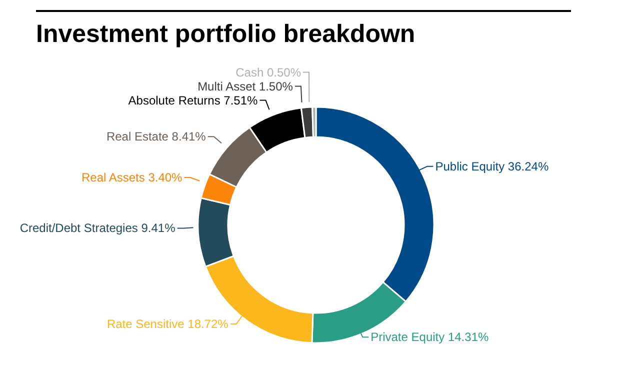 The image size is (621, 377). I want to click on slice-label: Public Equity 36.24%, so click(492, 166).